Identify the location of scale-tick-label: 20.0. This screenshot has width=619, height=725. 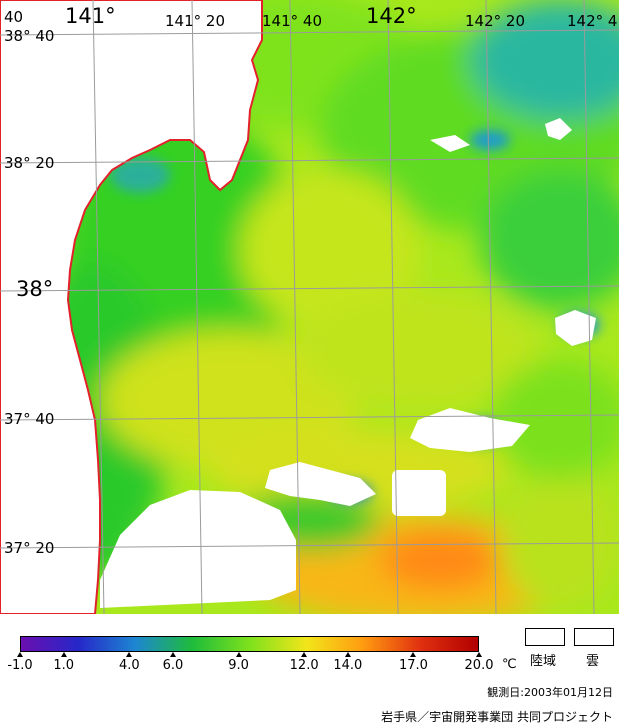
(479, 665).